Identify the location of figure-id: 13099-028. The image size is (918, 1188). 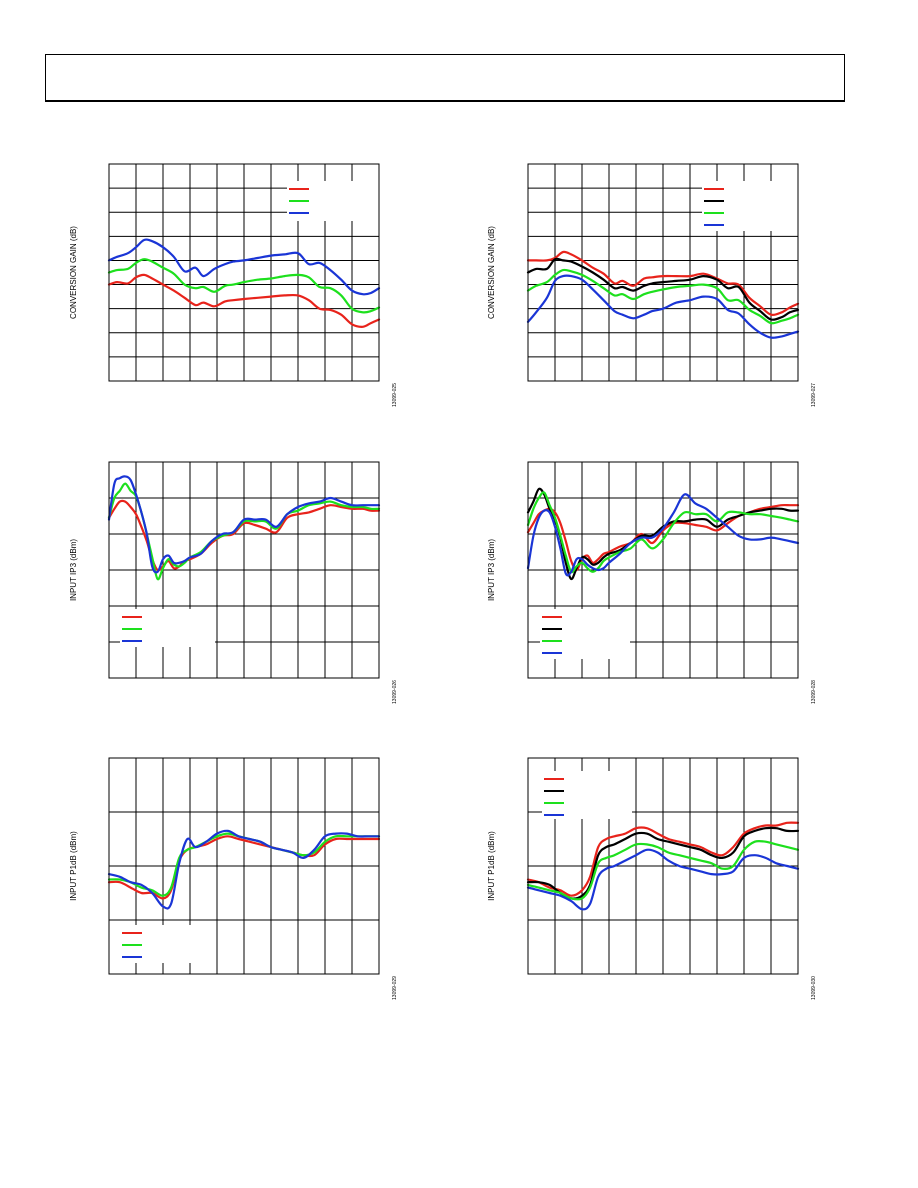
(814, 692).